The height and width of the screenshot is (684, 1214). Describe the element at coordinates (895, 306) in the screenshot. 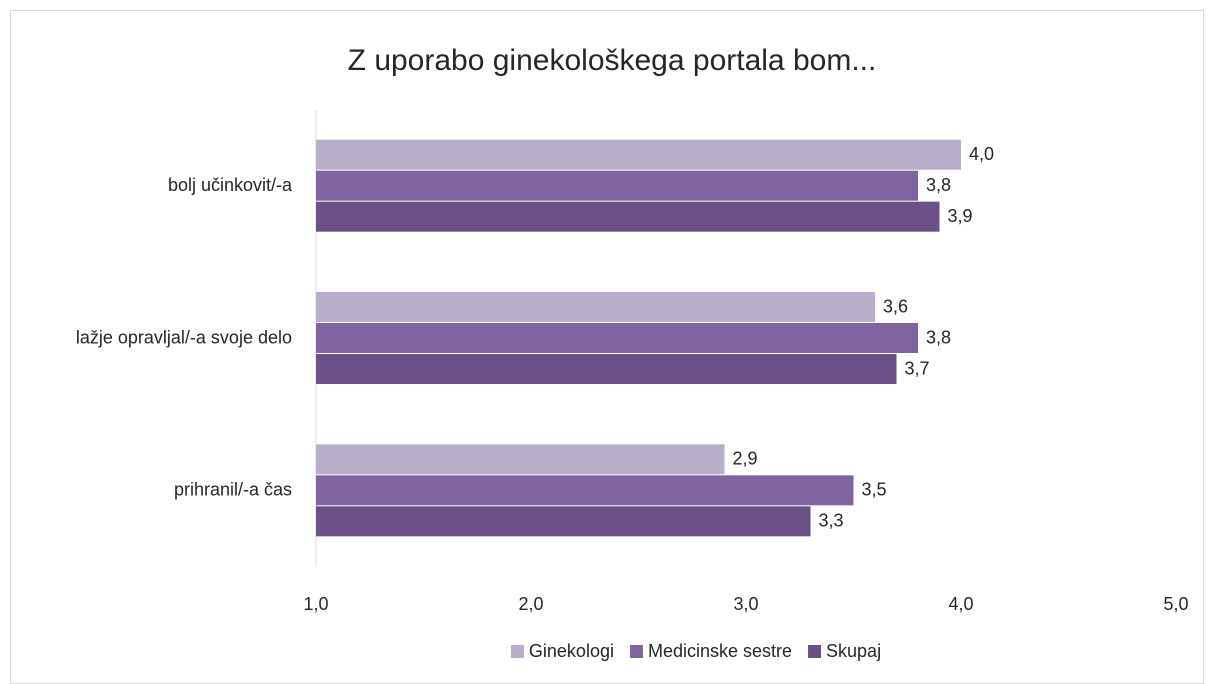

I see `value-label: 3,6` at that location.